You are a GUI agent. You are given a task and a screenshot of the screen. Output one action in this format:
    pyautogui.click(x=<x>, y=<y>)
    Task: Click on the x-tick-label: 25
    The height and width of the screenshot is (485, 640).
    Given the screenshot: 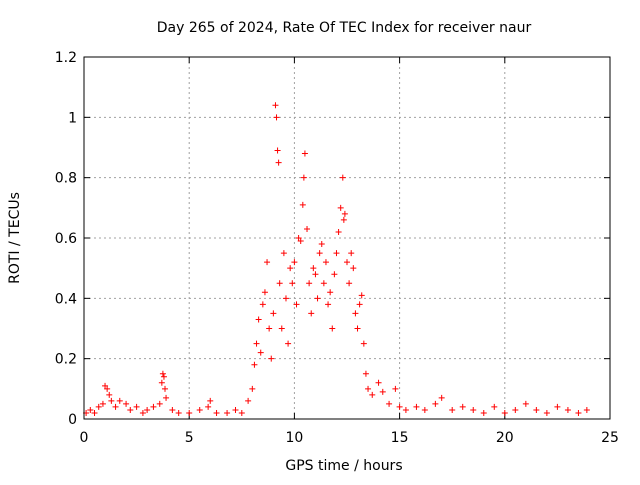 What is the action you would take?
    pyautogui.click(x=610, y=438)
    